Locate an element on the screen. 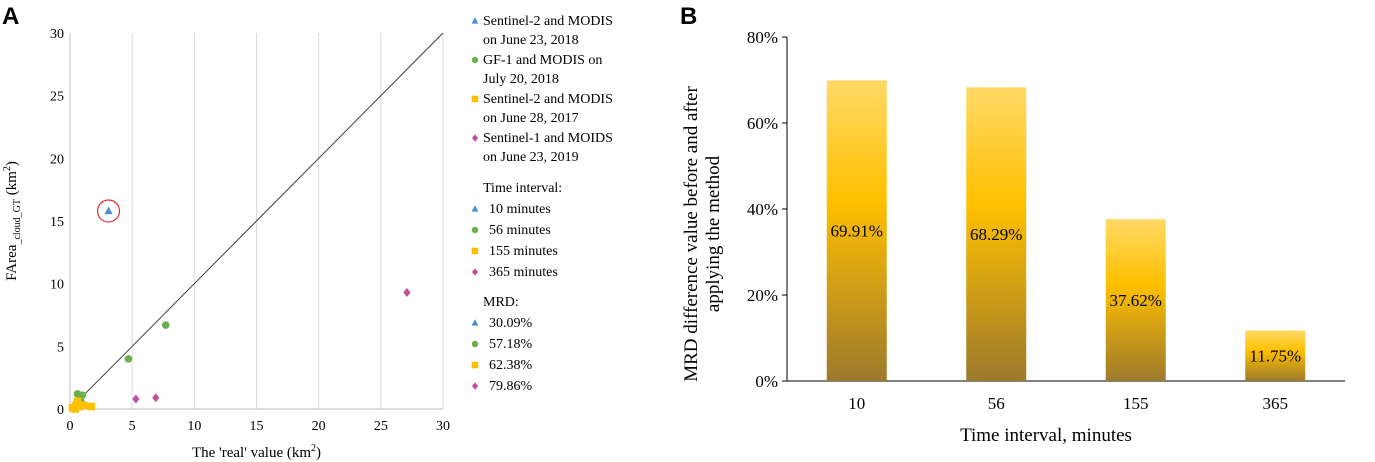 The image size is (1375, 462). y-axis-label: MRD difference value before and after is located at coordinates (691, 234).